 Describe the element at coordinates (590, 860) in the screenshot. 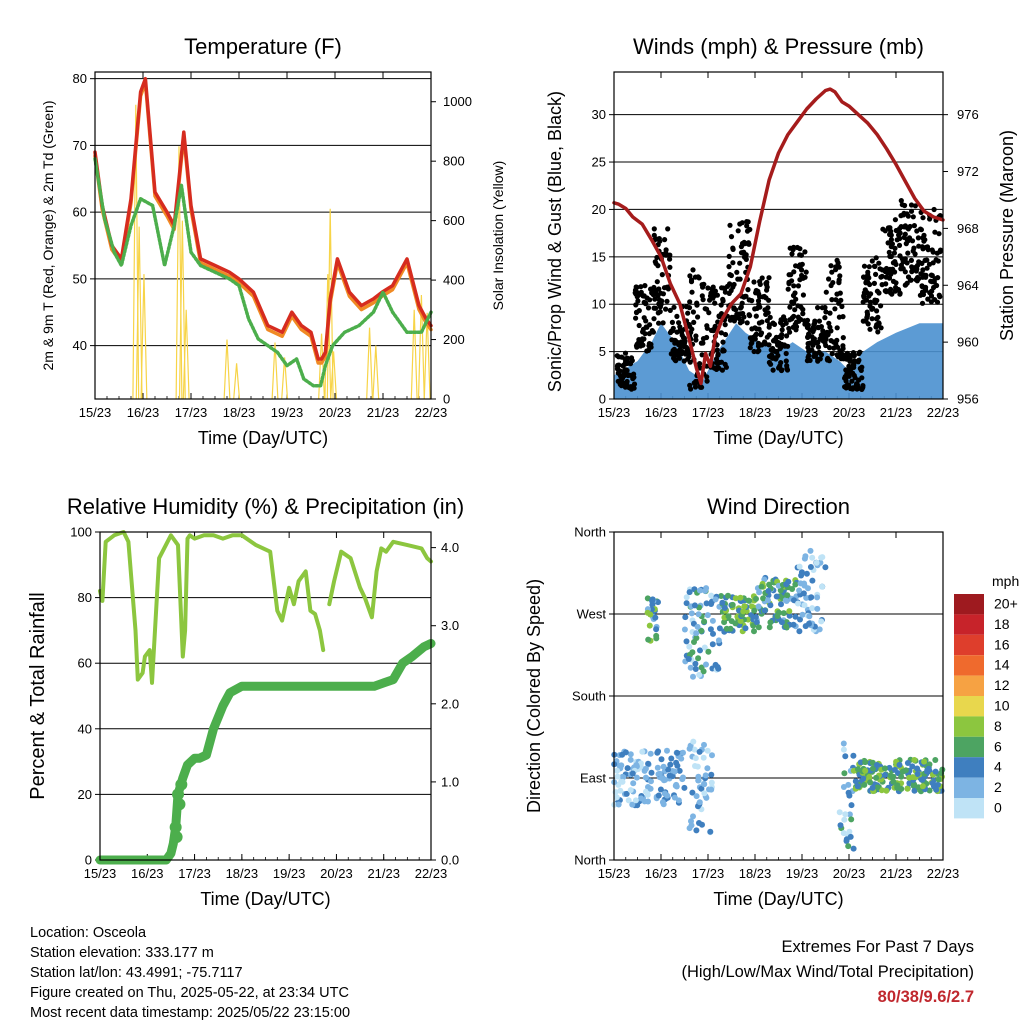

I see `y-tick-label: North` at that location.